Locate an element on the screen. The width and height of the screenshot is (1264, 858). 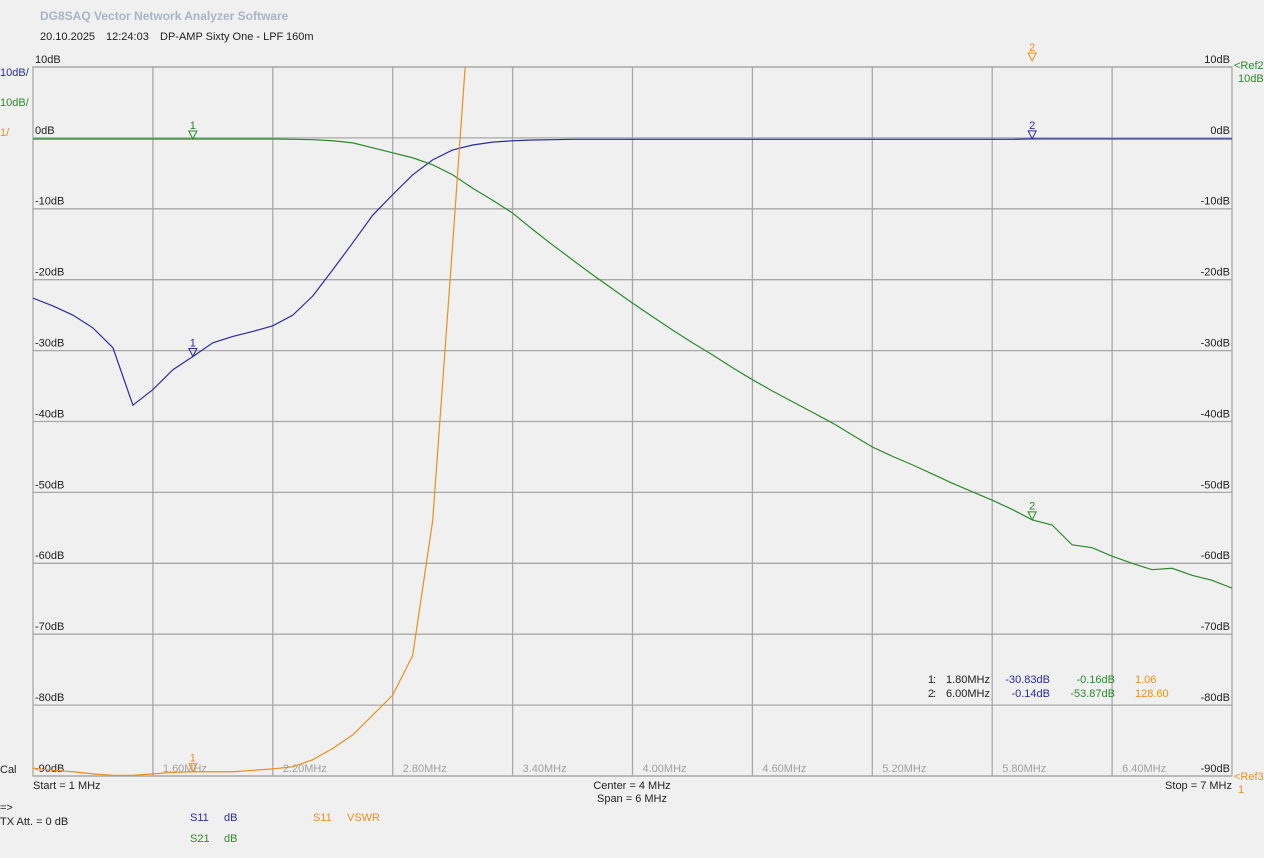
ref3-value: 1 is located at coordinates (1241, 790).